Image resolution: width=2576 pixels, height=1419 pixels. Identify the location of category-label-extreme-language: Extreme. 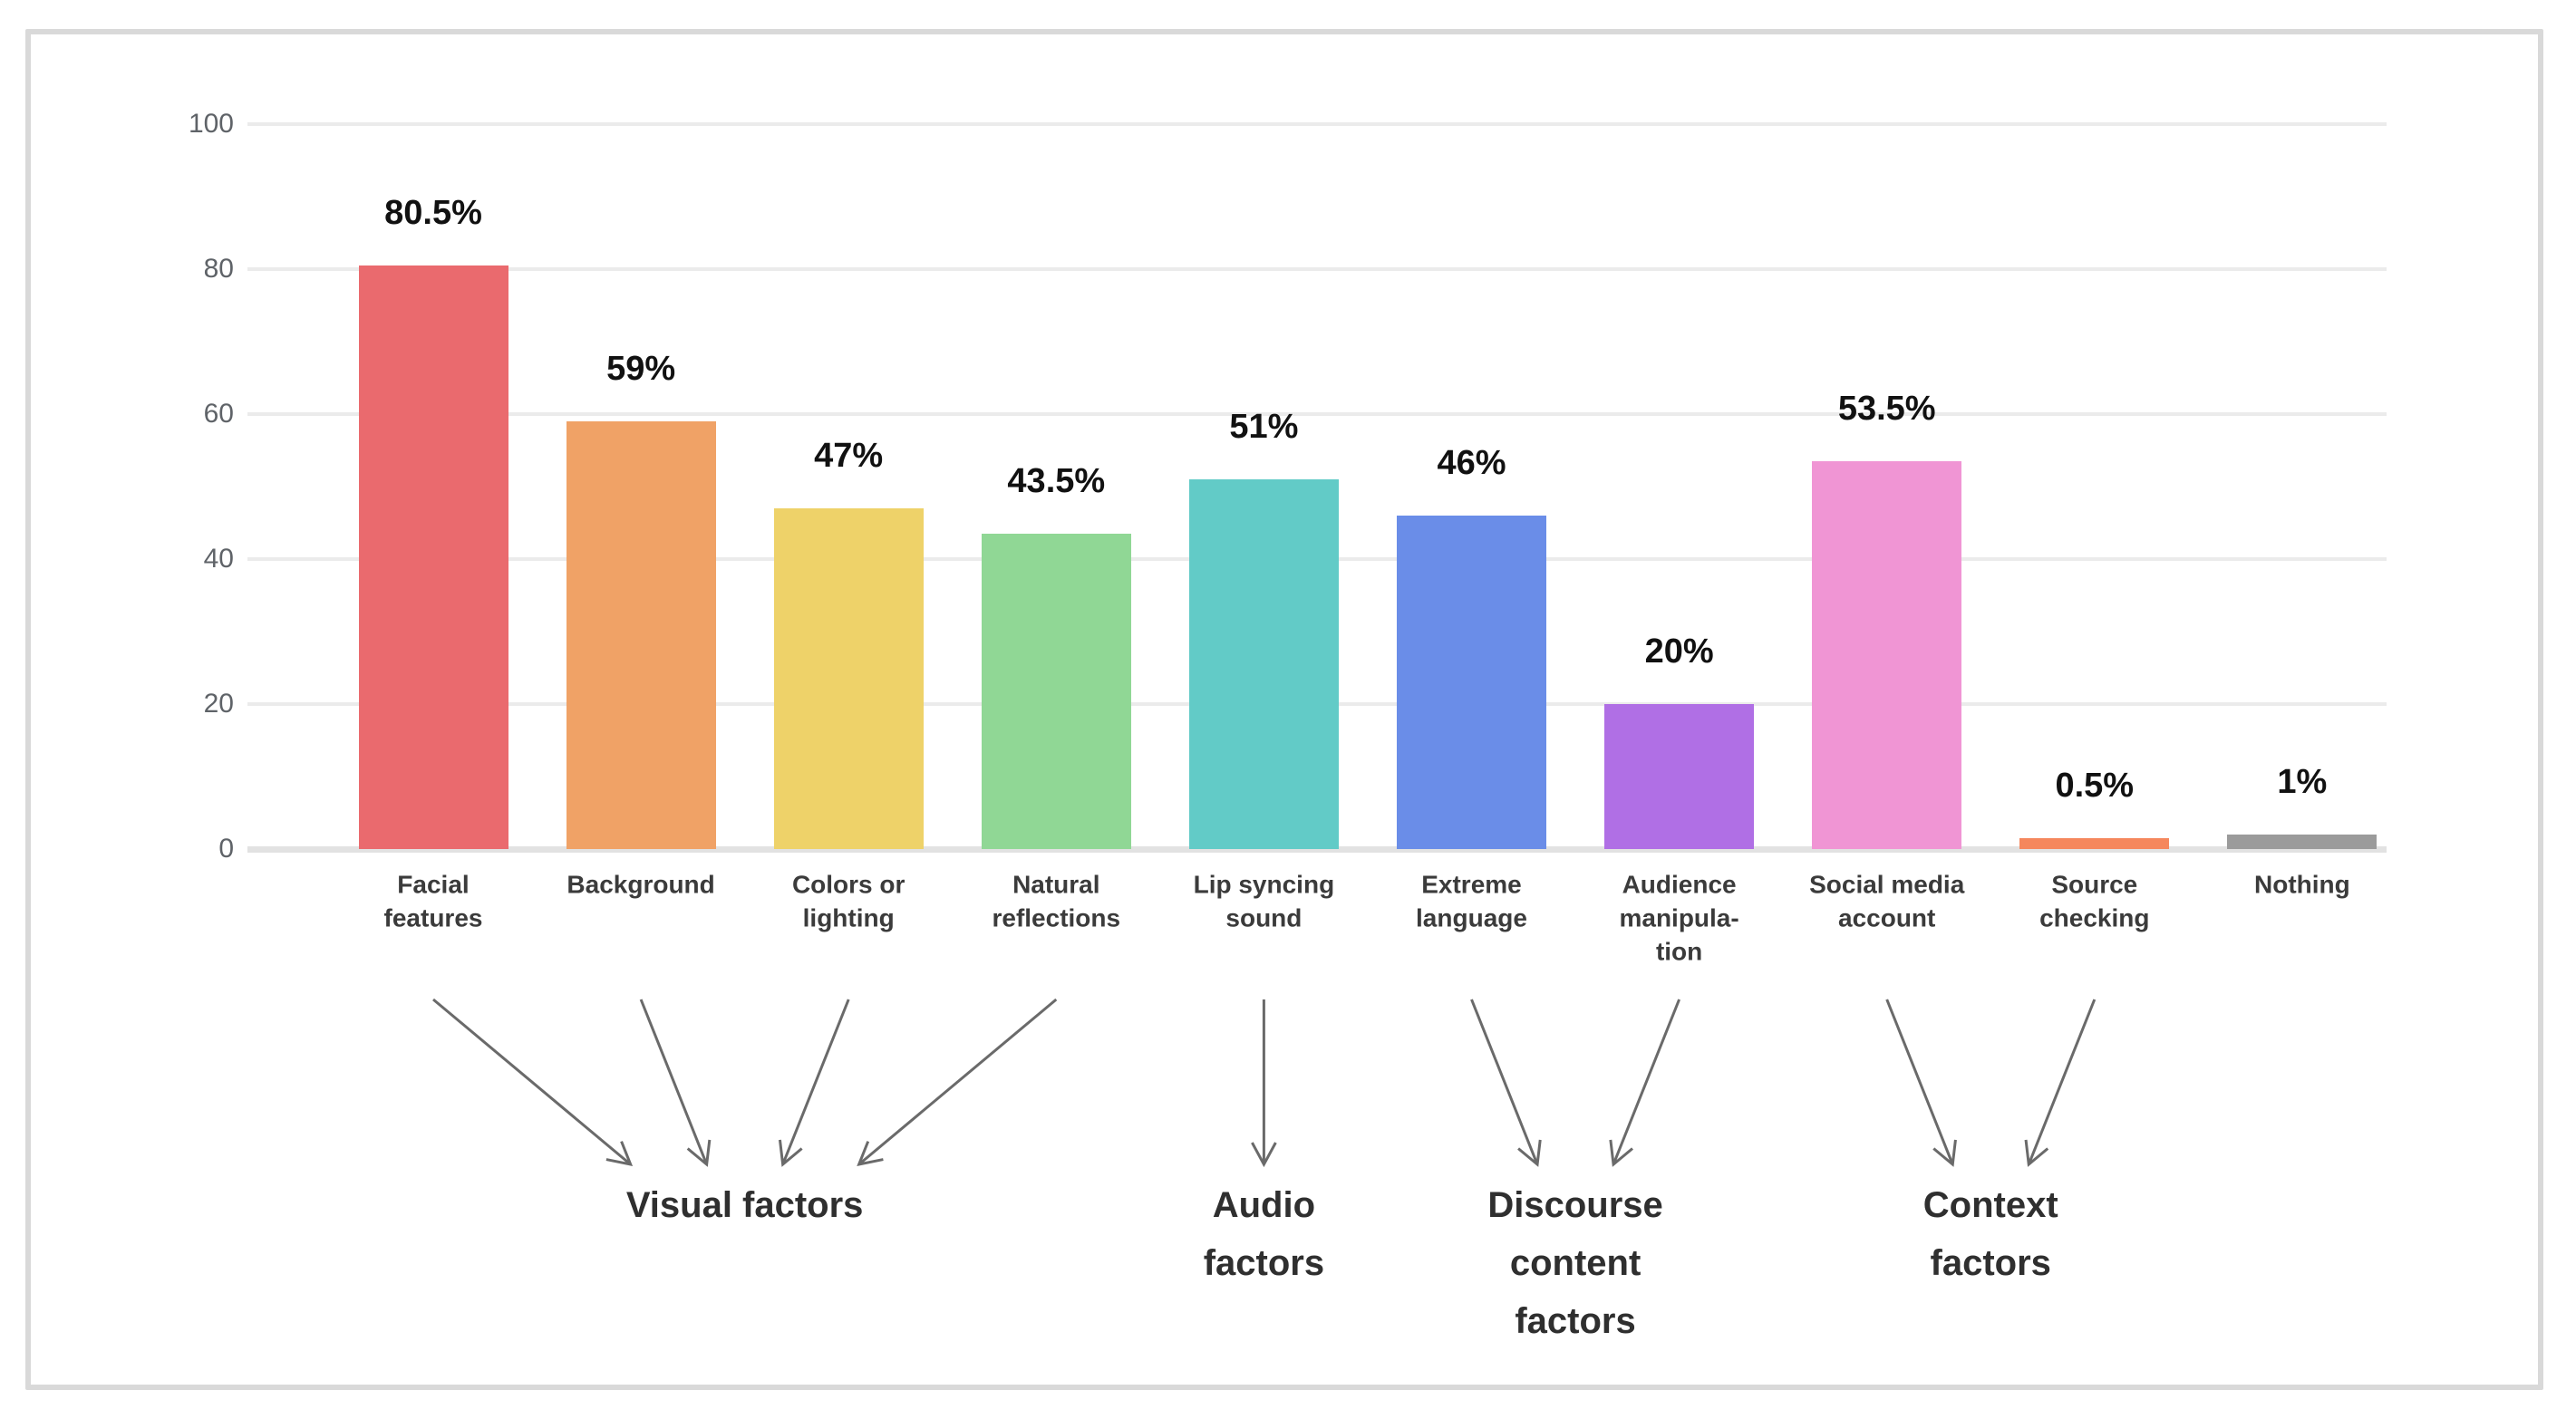
(1471, 884).